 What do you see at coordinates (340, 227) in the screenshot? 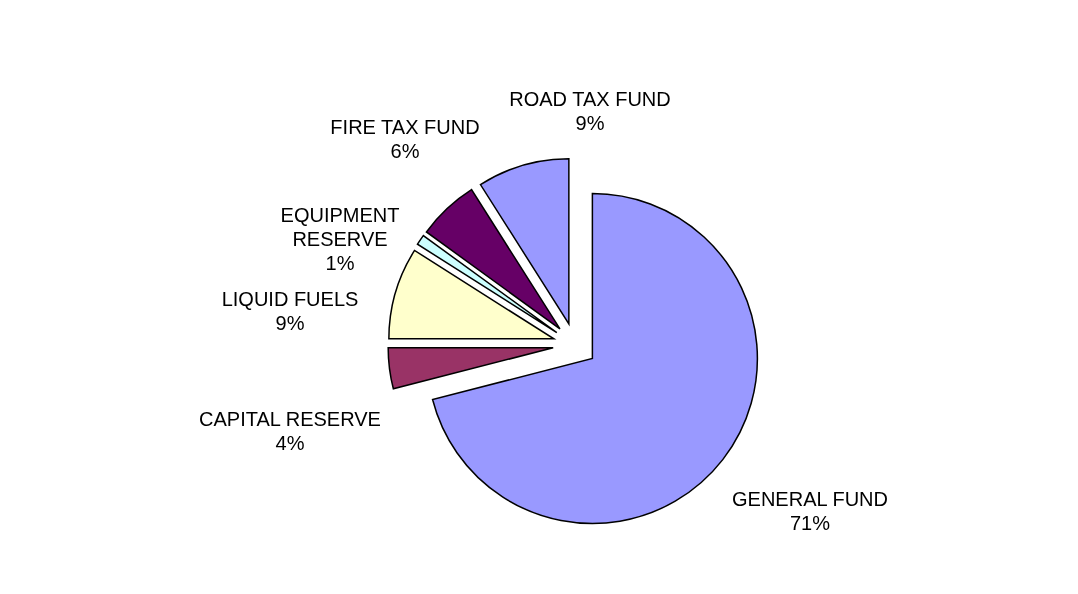
I see `slice-label: EQUIPMENT RESERVE` at bounding box center [340, 227].